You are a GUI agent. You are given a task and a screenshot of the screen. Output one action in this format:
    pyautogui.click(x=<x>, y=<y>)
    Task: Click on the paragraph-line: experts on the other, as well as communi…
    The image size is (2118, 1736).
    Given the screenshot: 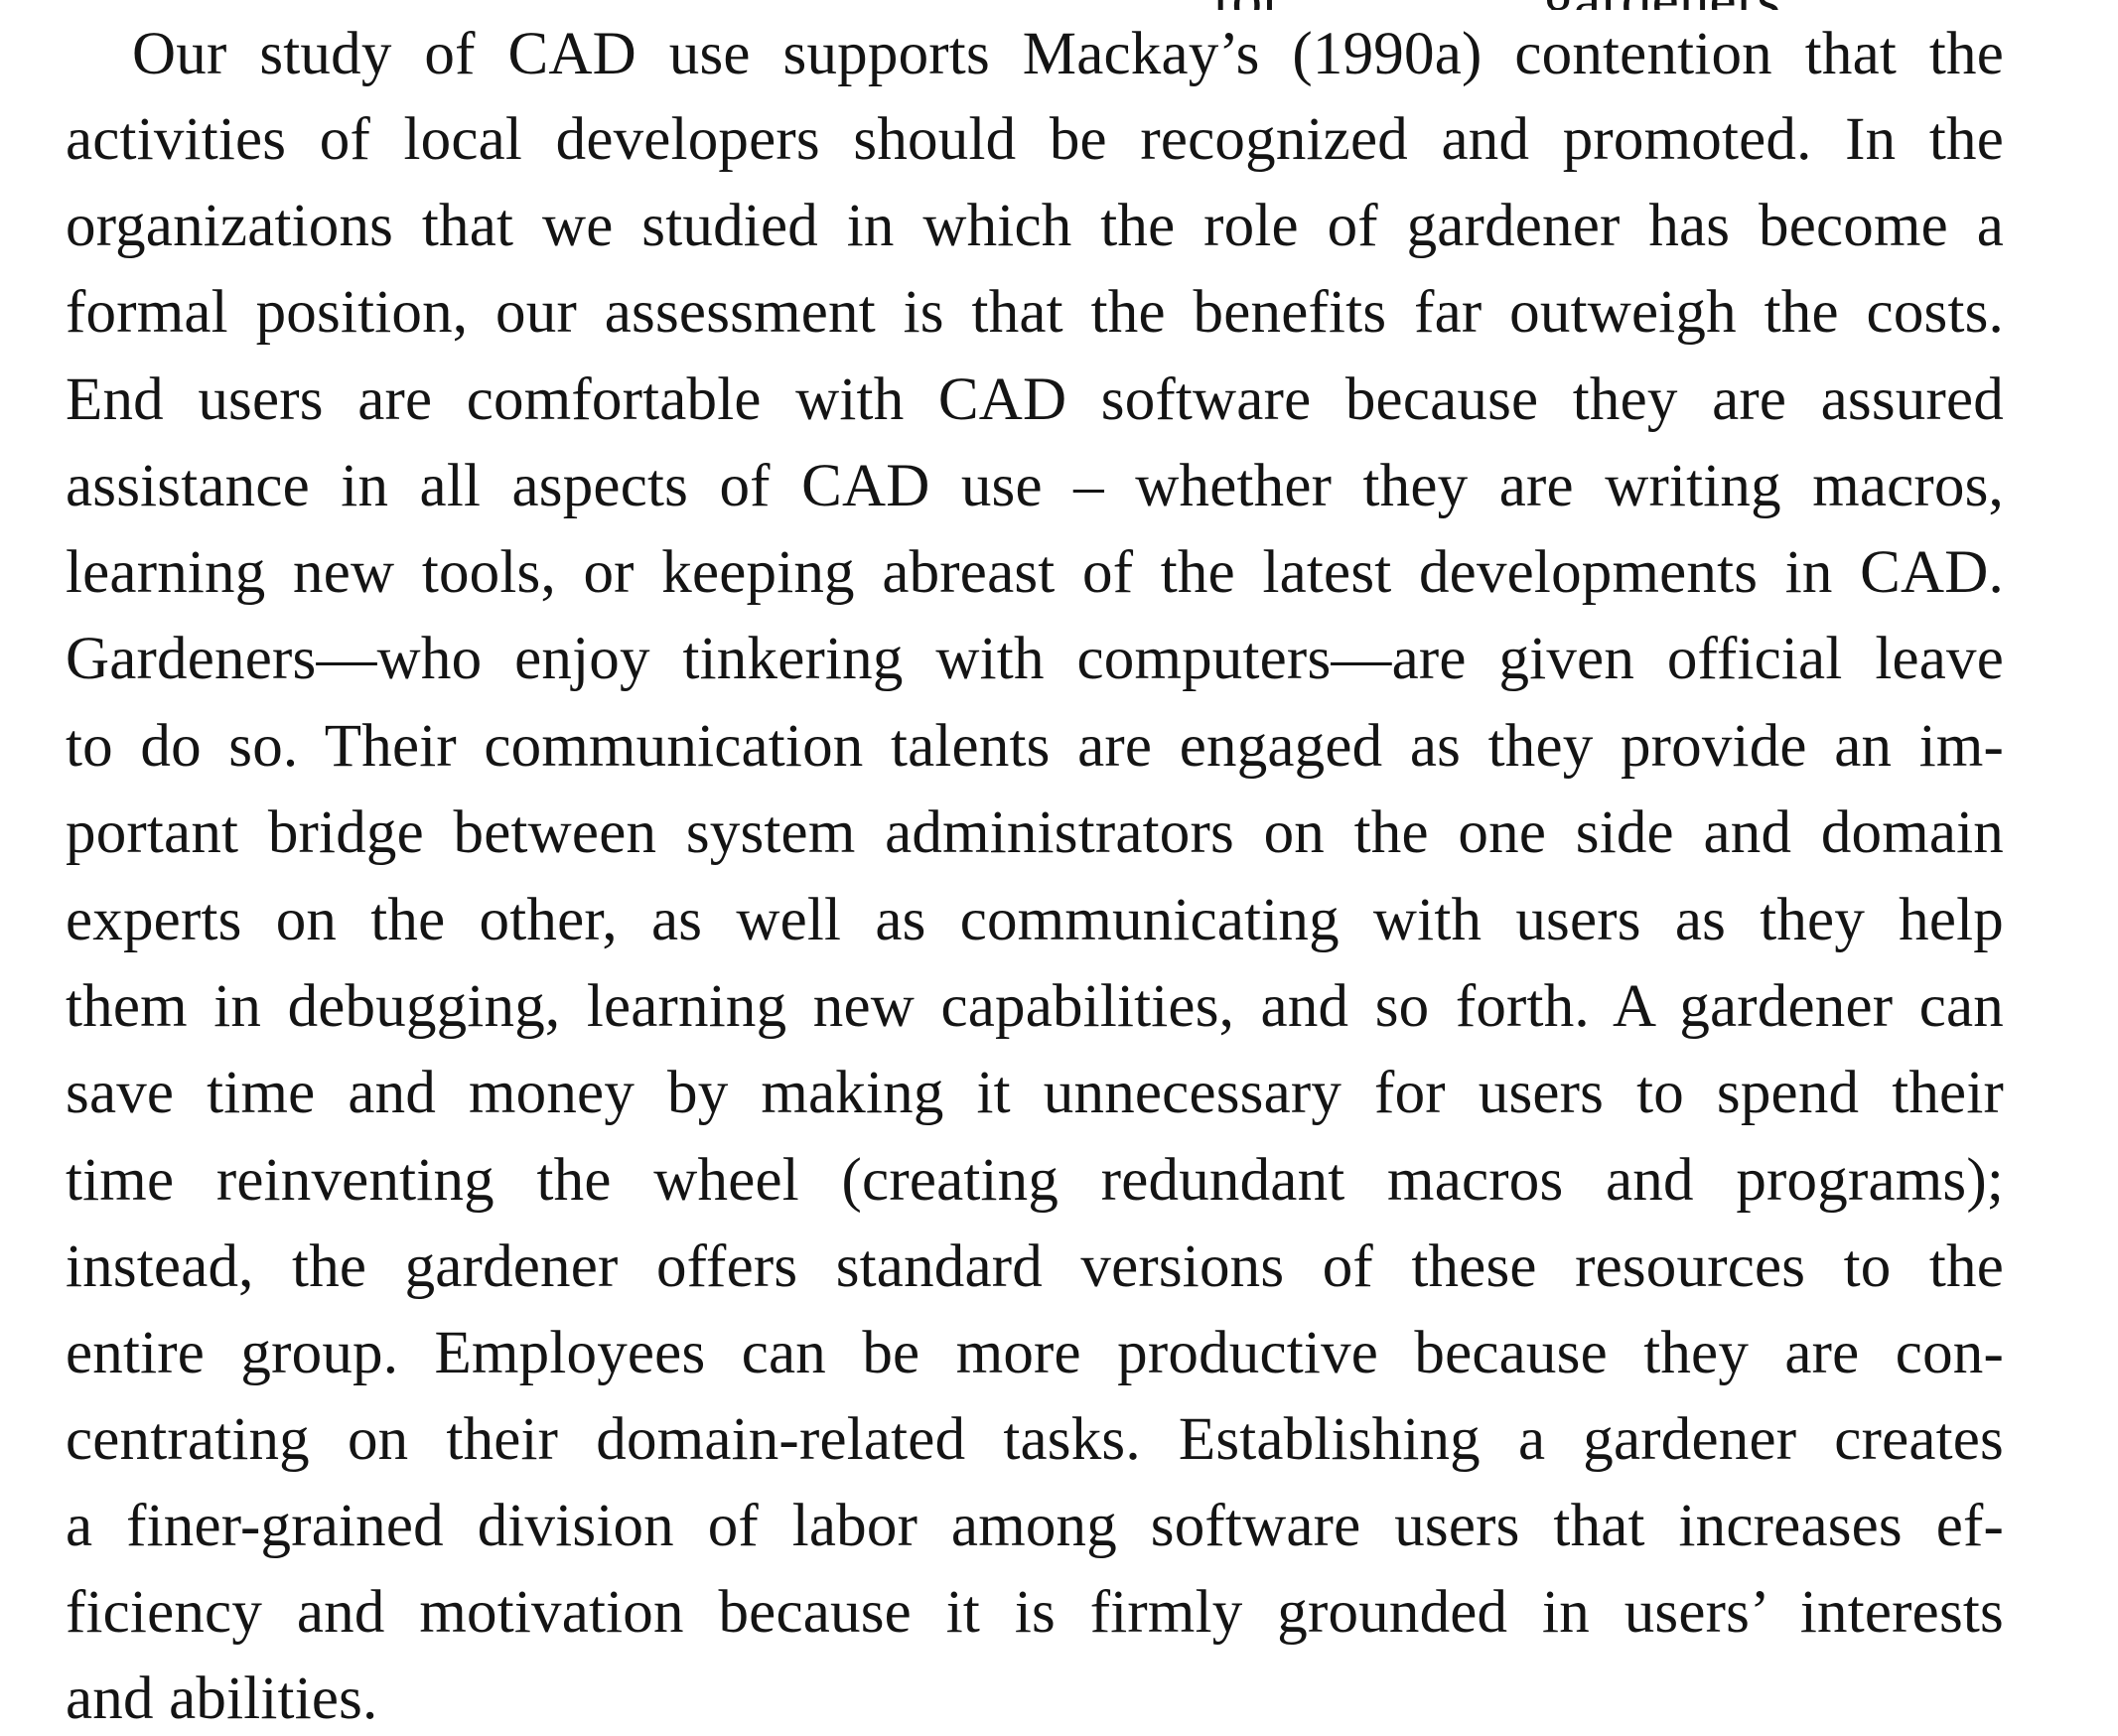 What is the action you would take?
    pyautogui.click(x=1035, y=920)
    